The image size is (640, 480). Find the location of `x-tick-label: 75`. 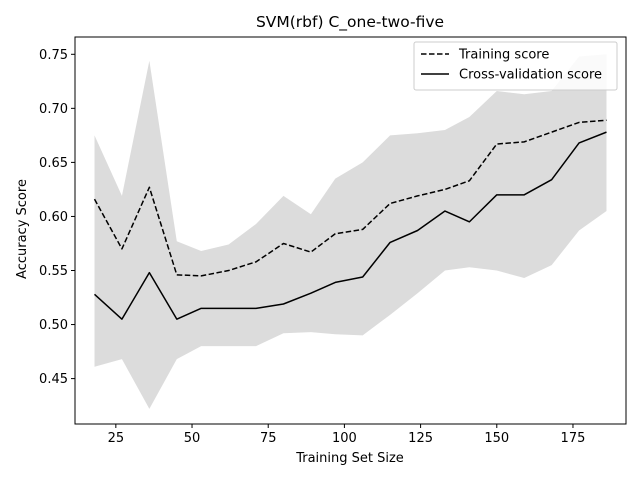

x-tick-label: 75 is located at coordinates (268, 438).